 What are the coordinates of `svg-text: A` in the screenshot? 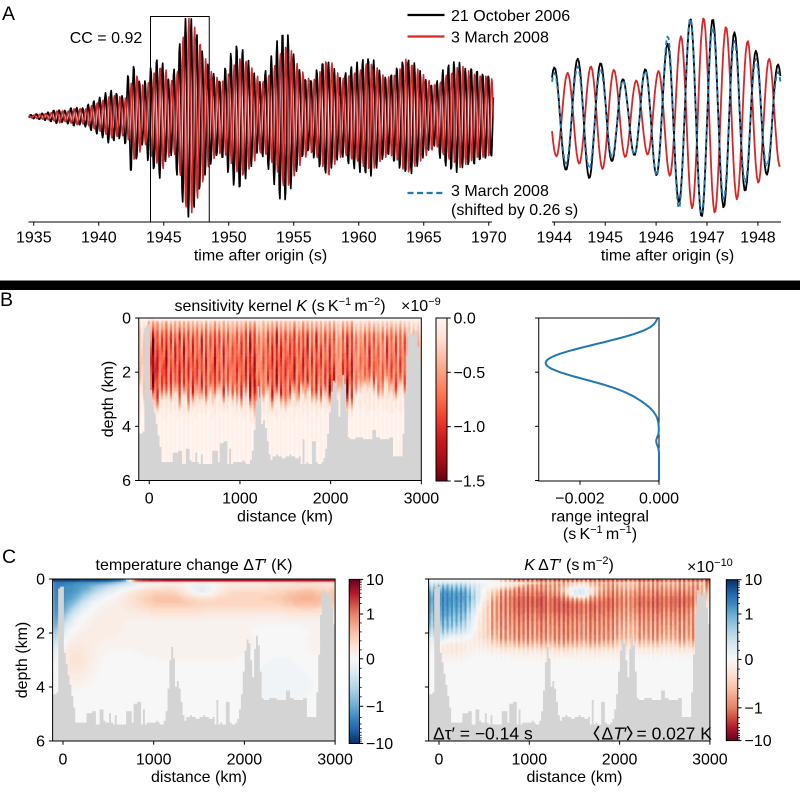 It's located at (8, 14).